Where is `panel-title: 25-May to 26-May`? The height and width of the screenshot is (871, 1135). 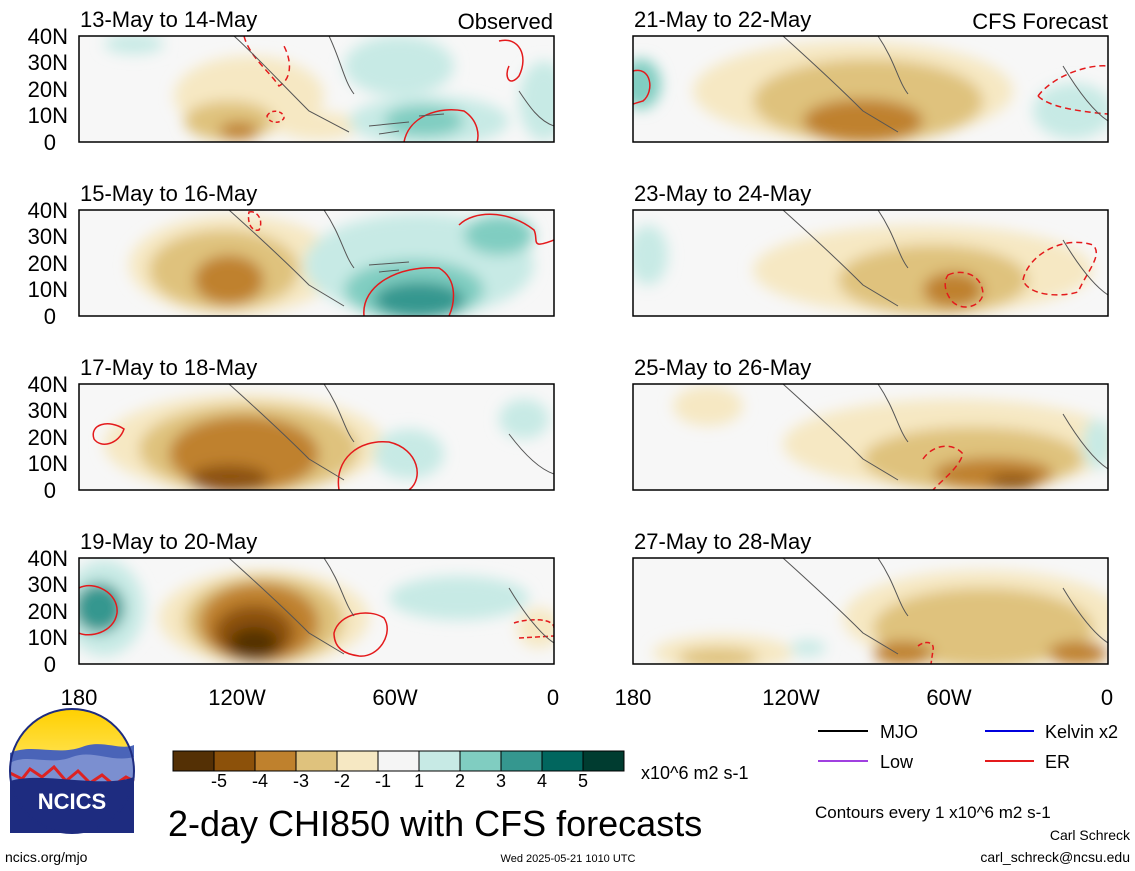
panel-title: 25-May to 26-May is located at coordinates (722, 367).